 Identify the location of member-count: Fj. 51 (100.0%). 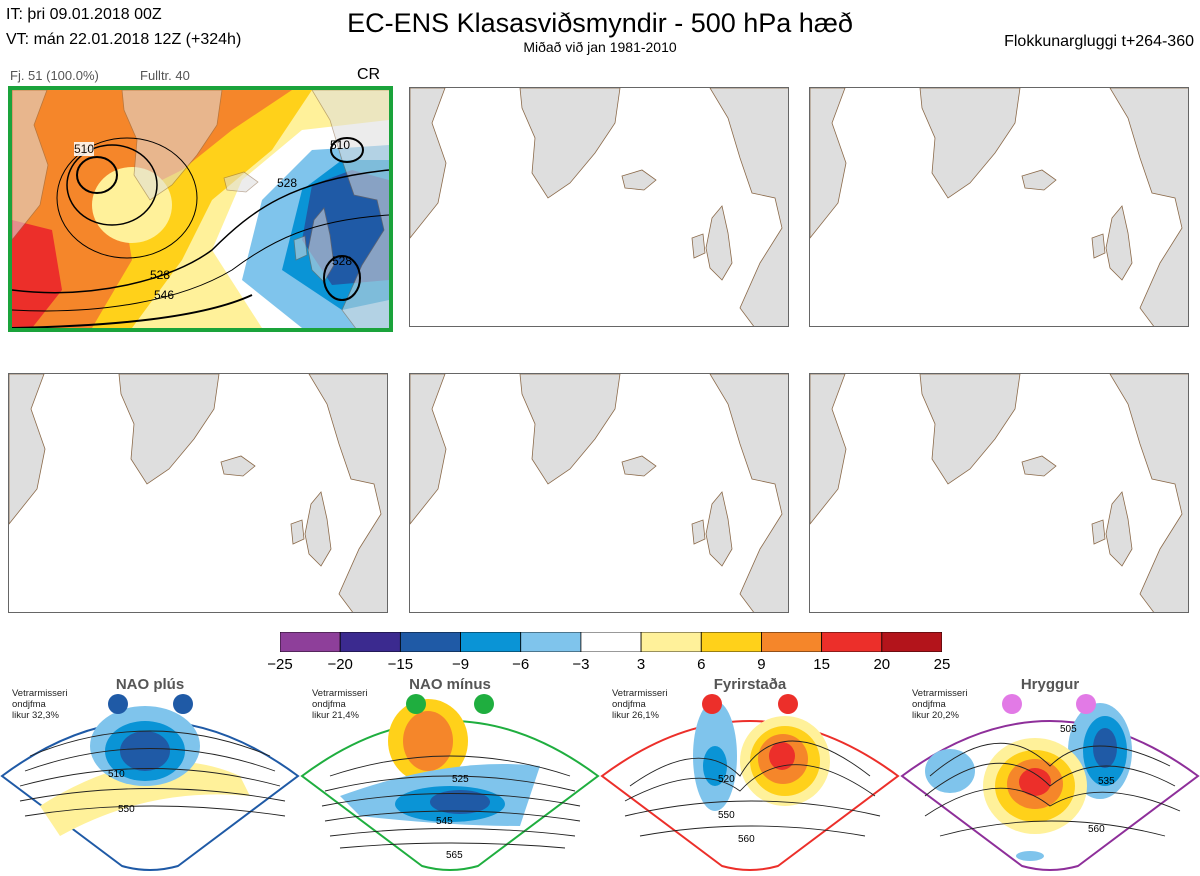
(54, 75).